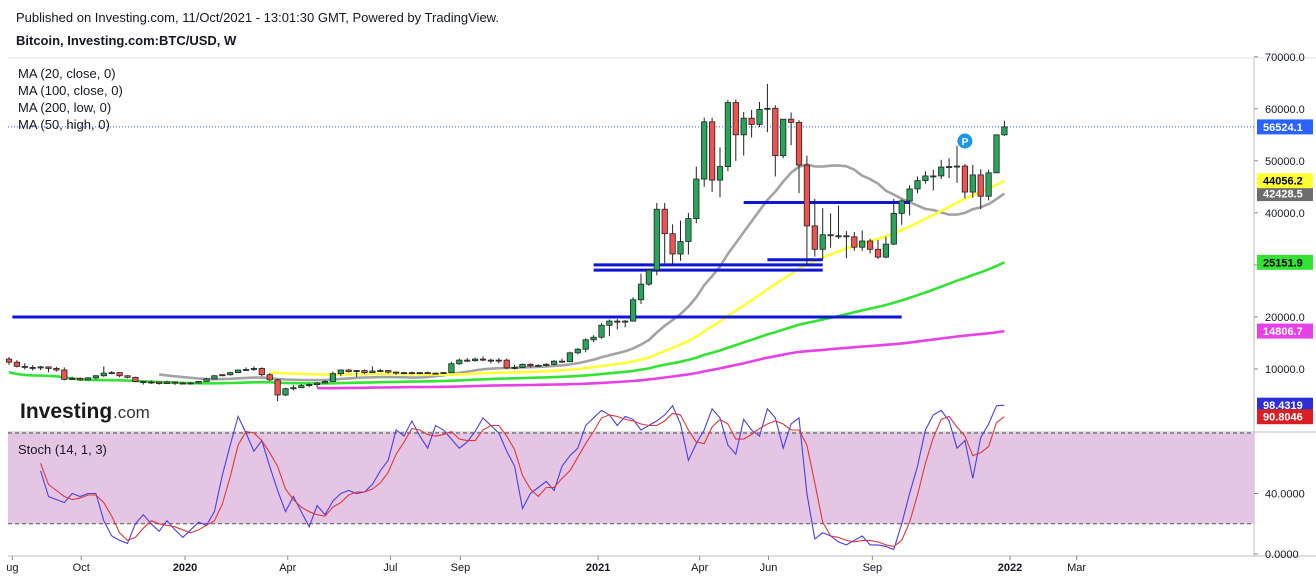  Describe the element at coordinates (1076, 568) in the screenshot. I see `time-tick-label: Mar` at that location.